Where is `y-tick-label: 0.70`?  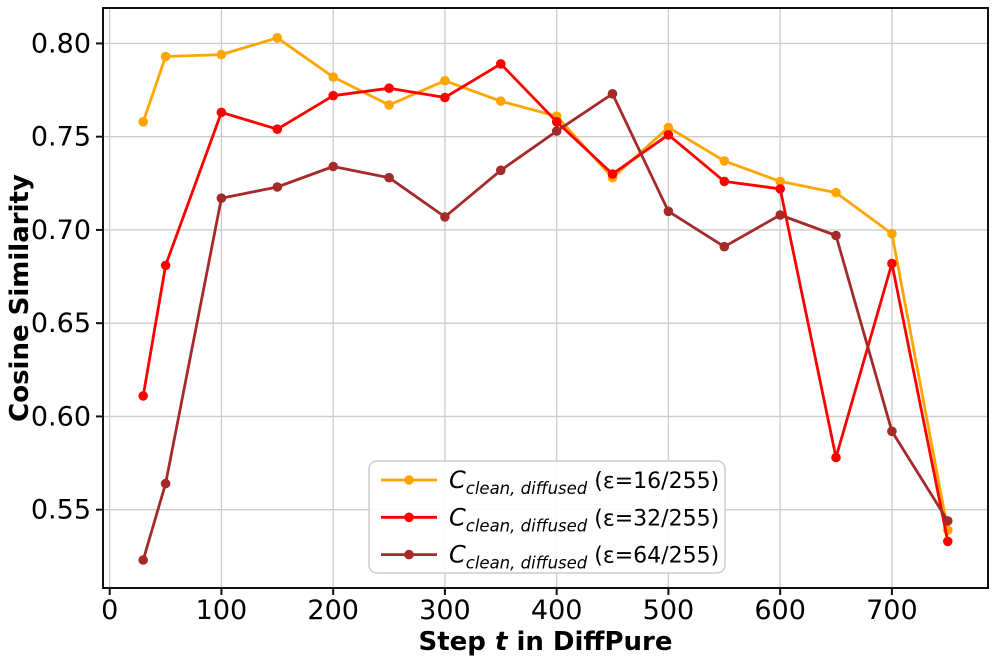 y-tick-label: 0.70 is located at coordinates (61, 230).